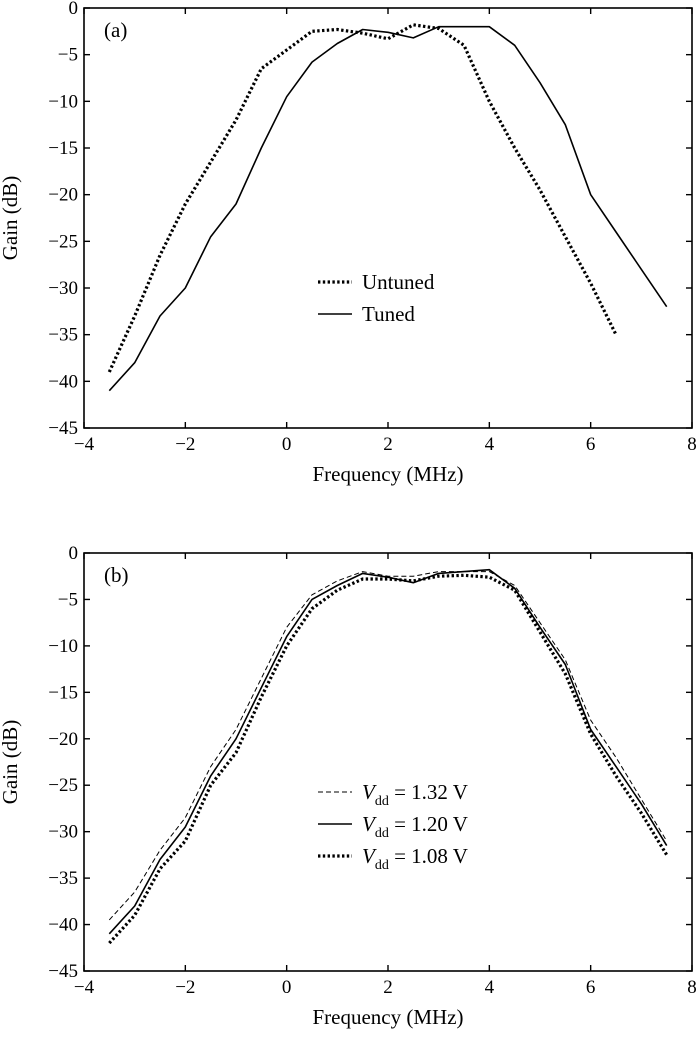 This screenshot has width=700, height=1044. I want to click on legend-label-0: Vdd = 1.32 V, so click(415, 794).